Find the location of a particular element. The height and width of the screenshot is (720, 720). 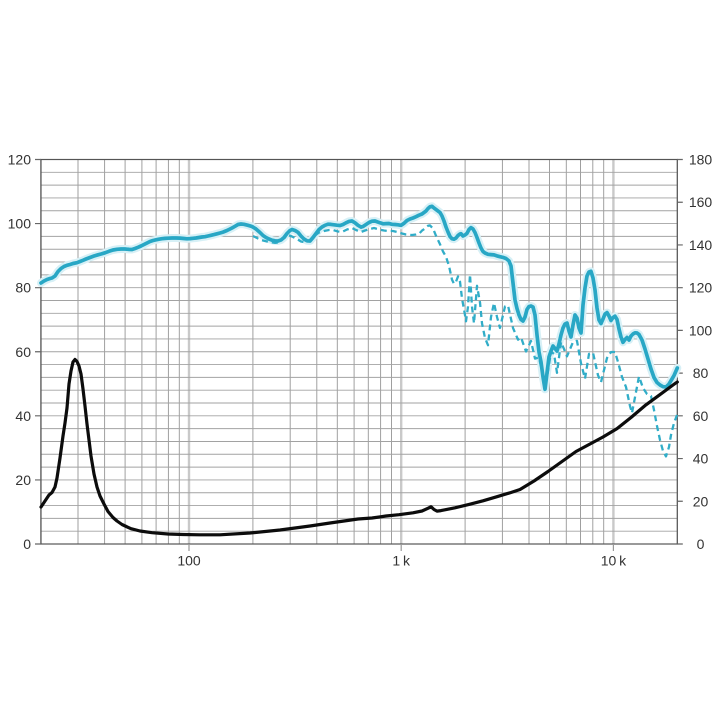

svg-text: 1 k is located at coordinates (401, 561).